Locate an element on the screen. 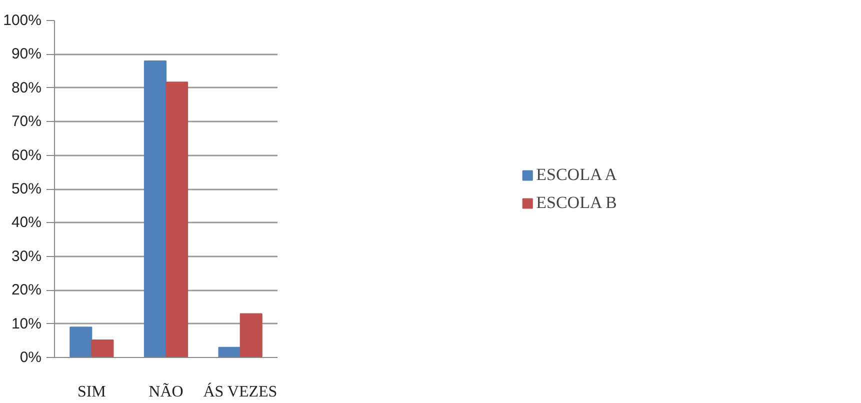 The image size is (861, 403). y-tick-label: 30% is located at coordinates (26, 256).